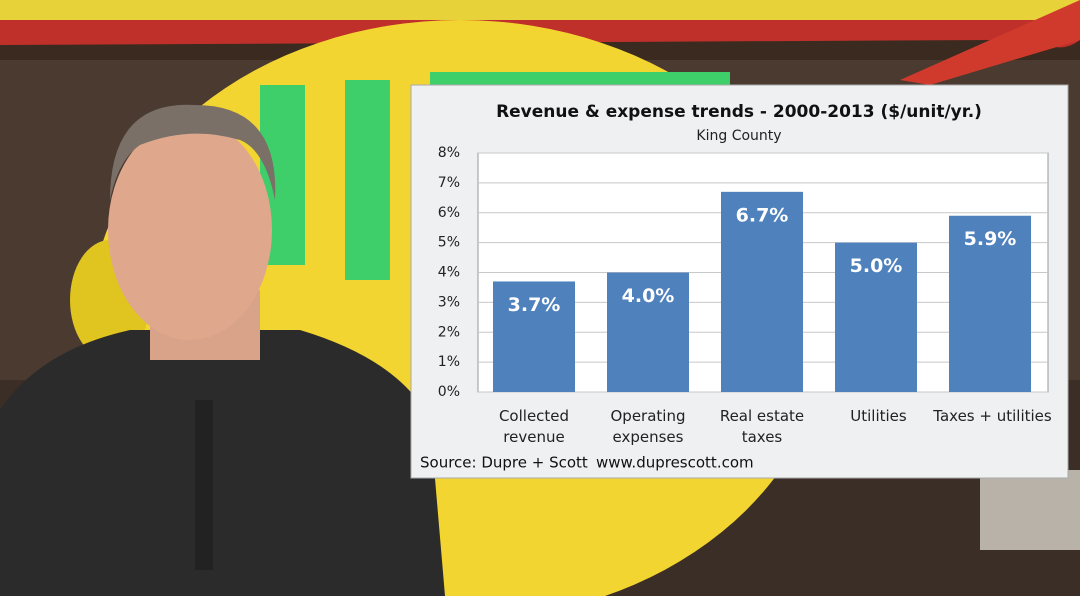  Describe the element at coordinates (648, 296) in the screenshot. I see `value-label: 4.0%` at that location.